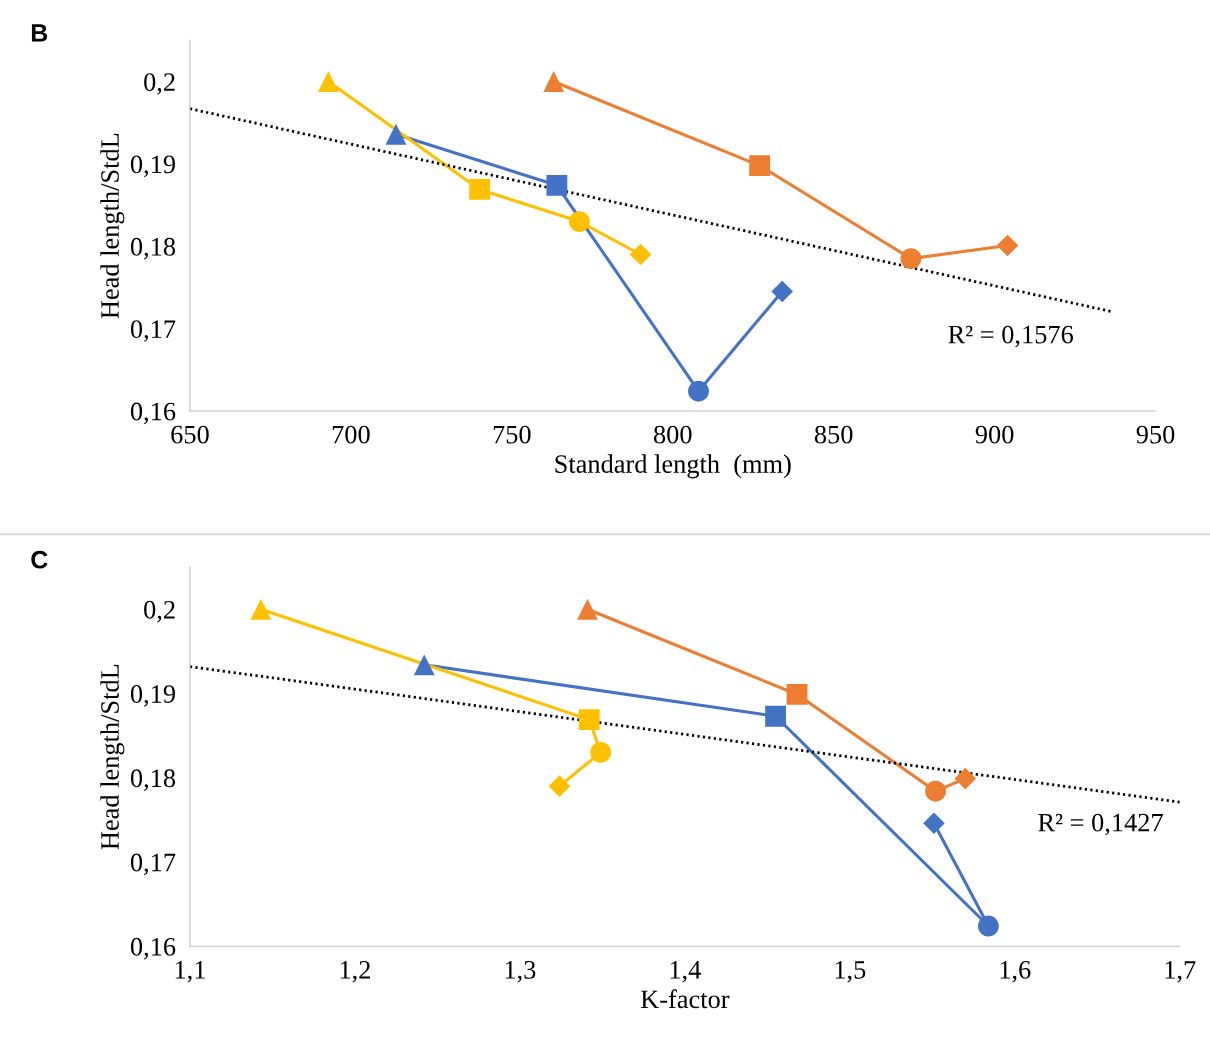 This screenshot has width=1210, height=1062. What do you see at coordinates (1010, 336) in the screenshot?
I see `annotation: R² = 0,1576` at bounding box center [1010, 336].